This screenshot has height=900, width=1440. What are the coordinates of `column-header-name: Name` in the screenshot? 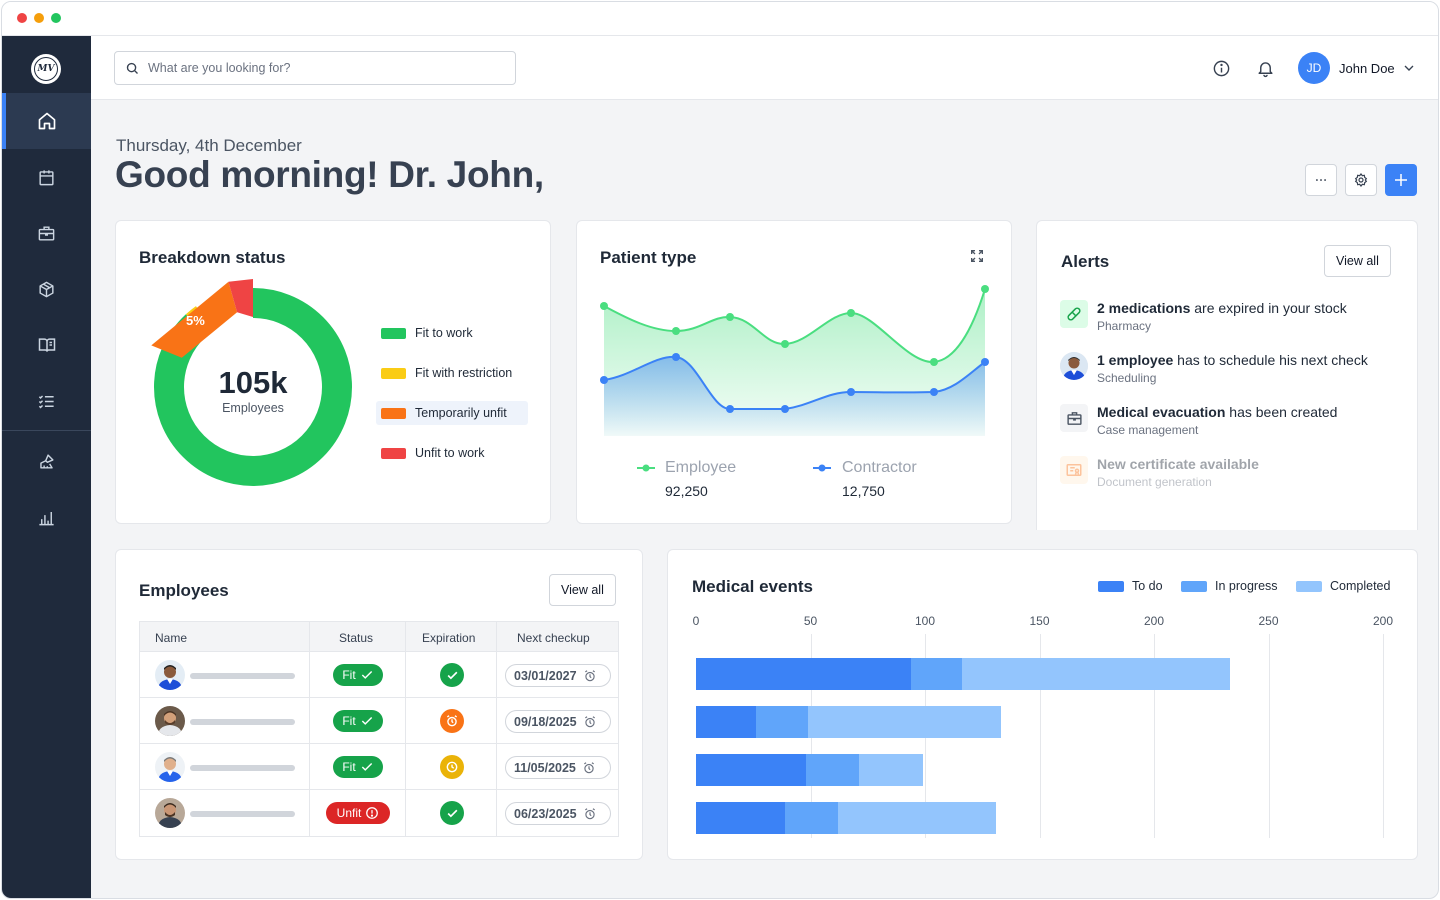 It's located at (171, 638).